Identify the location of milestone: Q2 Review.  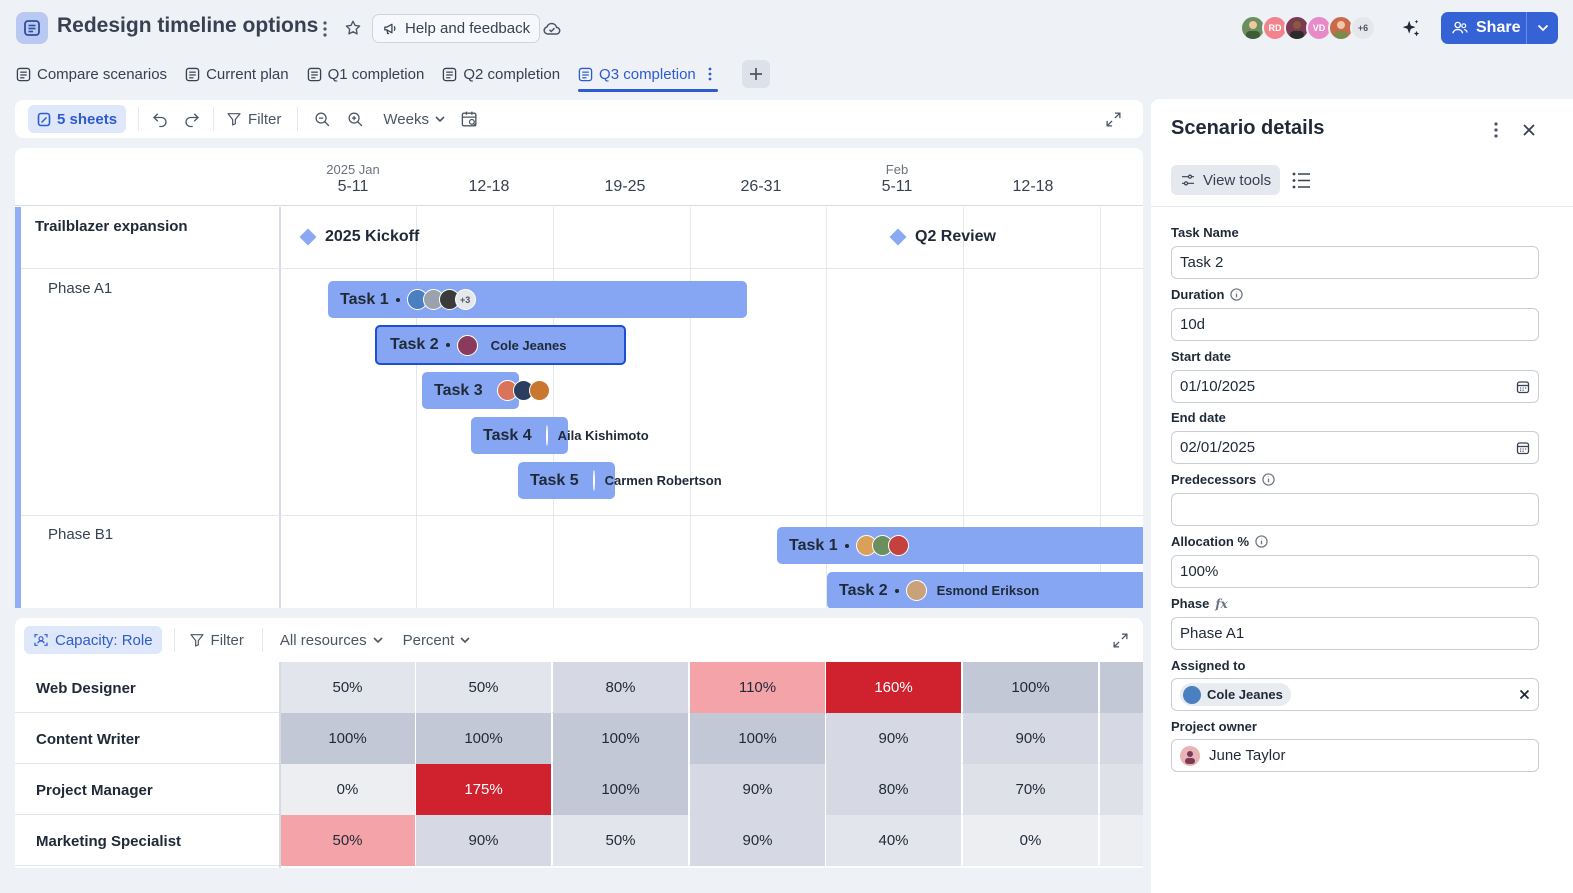
(942, 237).